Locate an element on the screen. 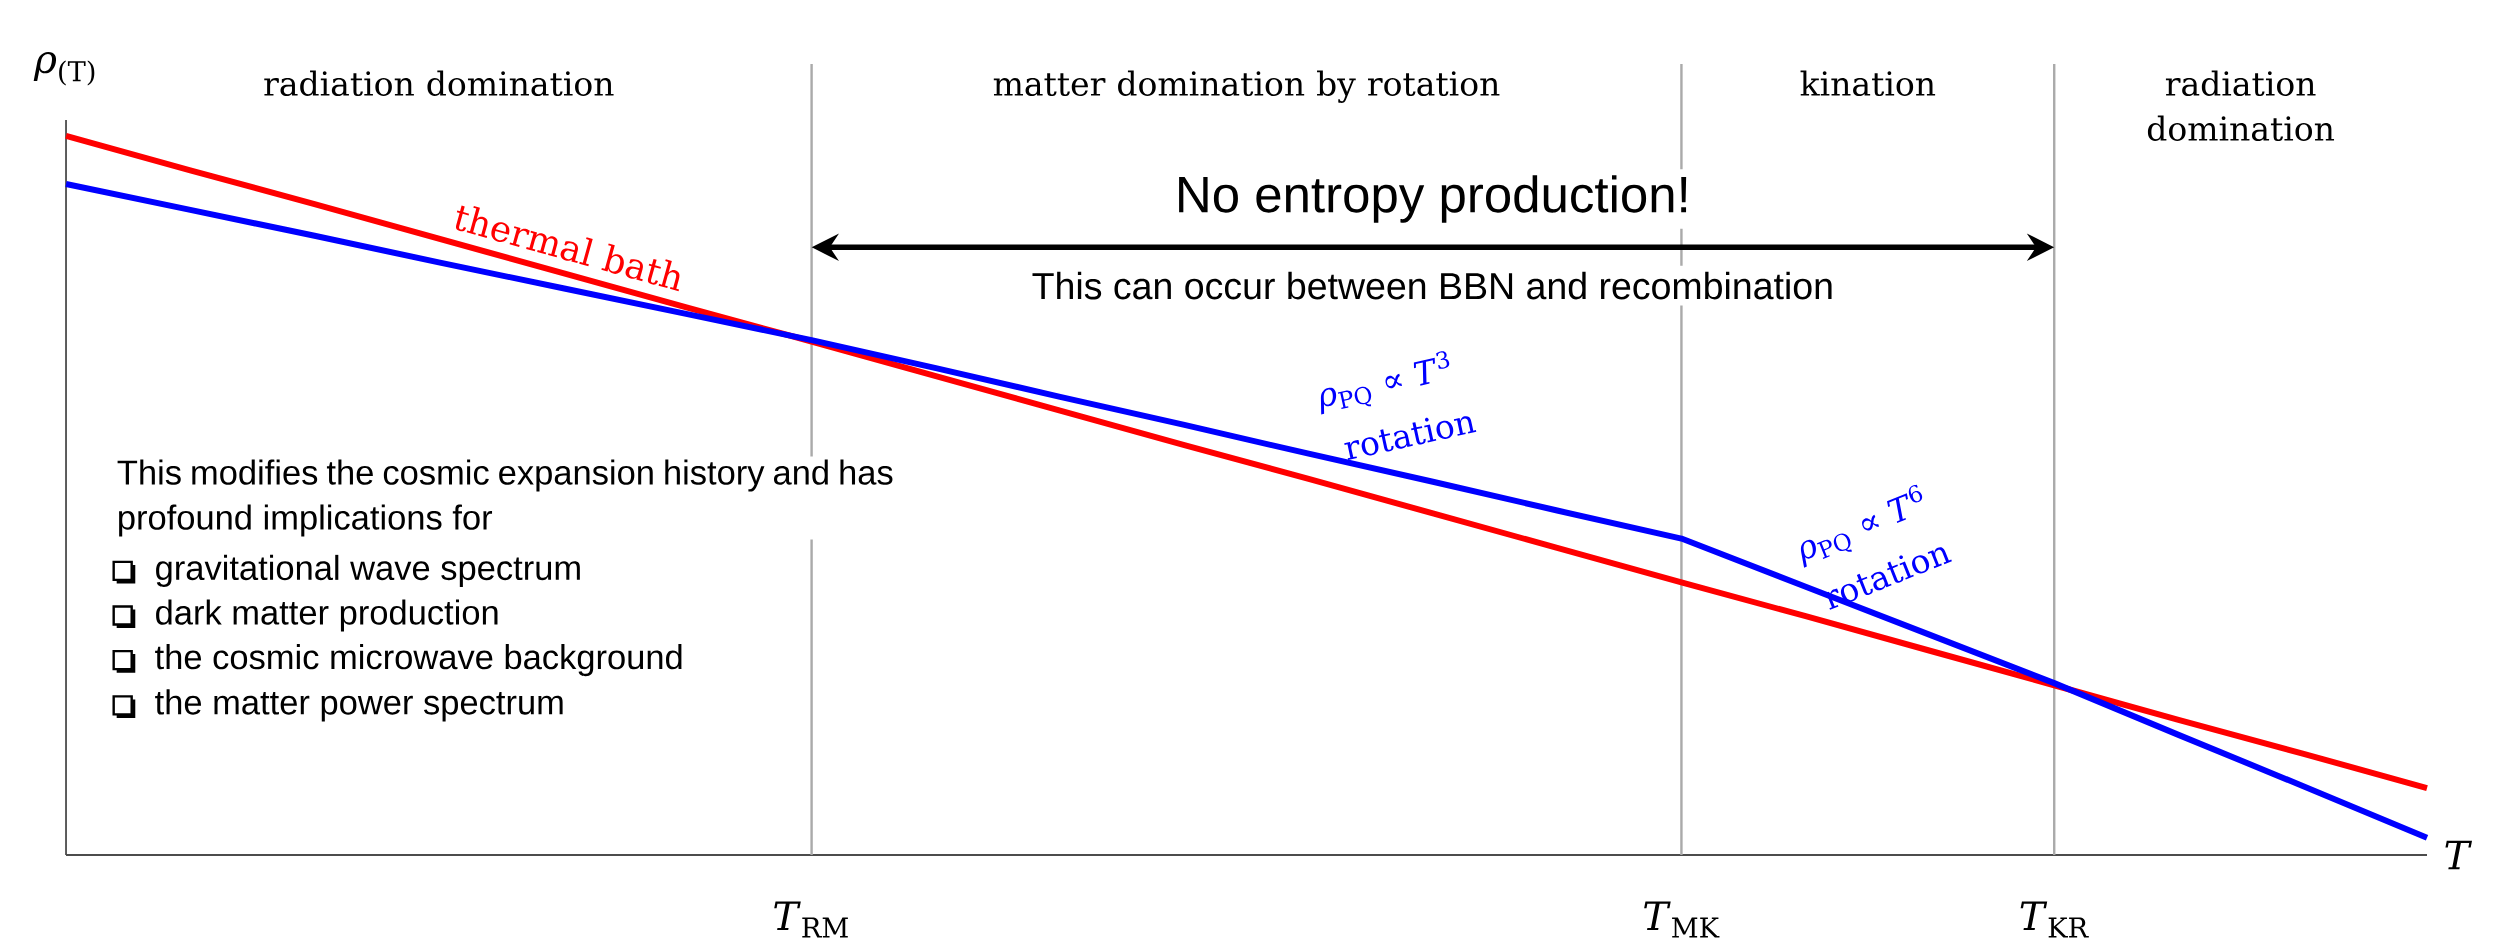 Image resolution: width=2499 pixels, height=948 pixels. annotation: the matter power spectrum is located at coordinates (359, 705).